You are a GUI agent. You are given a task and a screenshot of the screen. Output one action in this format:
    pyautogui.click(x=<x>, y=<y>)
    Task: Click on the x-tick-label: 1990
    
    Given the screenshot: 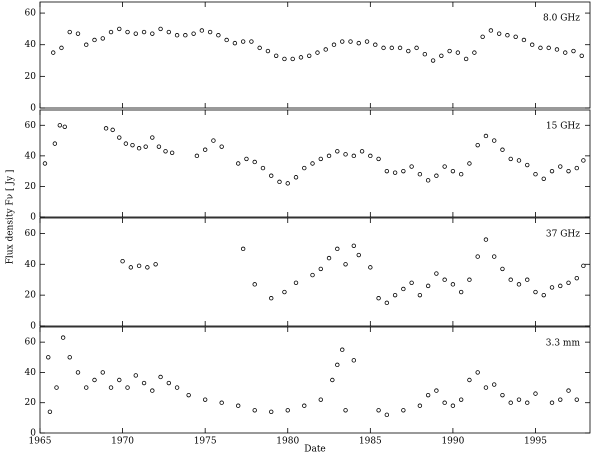 What is the action you would take?
    pyautogui.click(x=452, y=442)
    